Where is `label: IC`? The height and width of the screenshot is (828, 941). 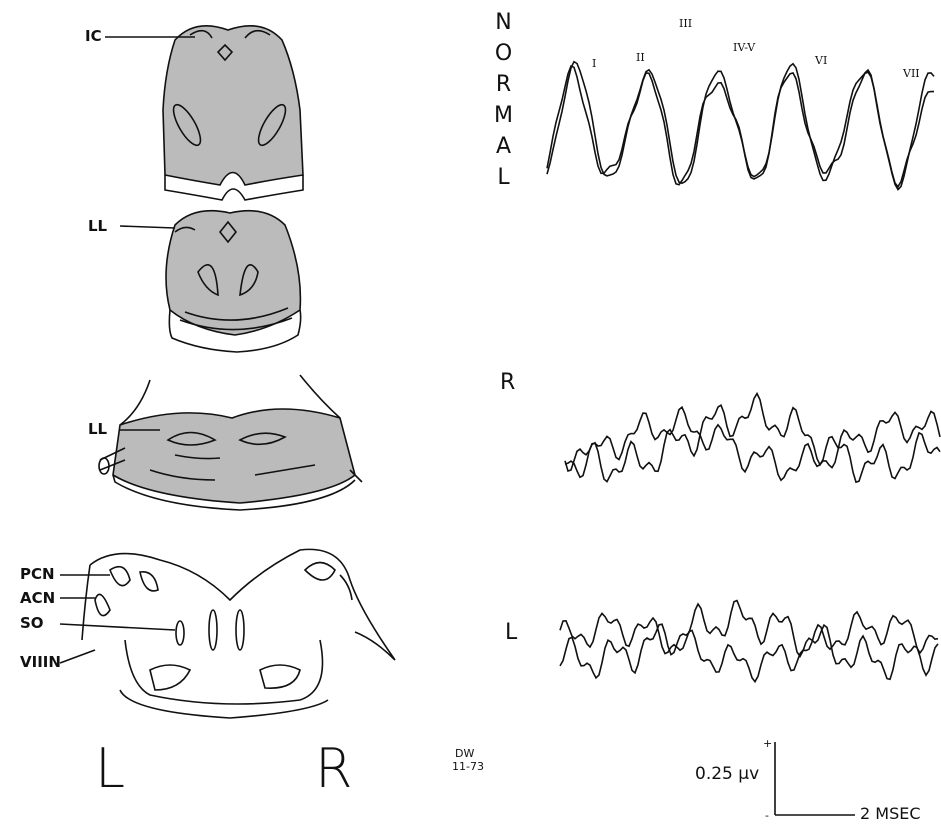 label: IC is located at coordinates (93, 36).